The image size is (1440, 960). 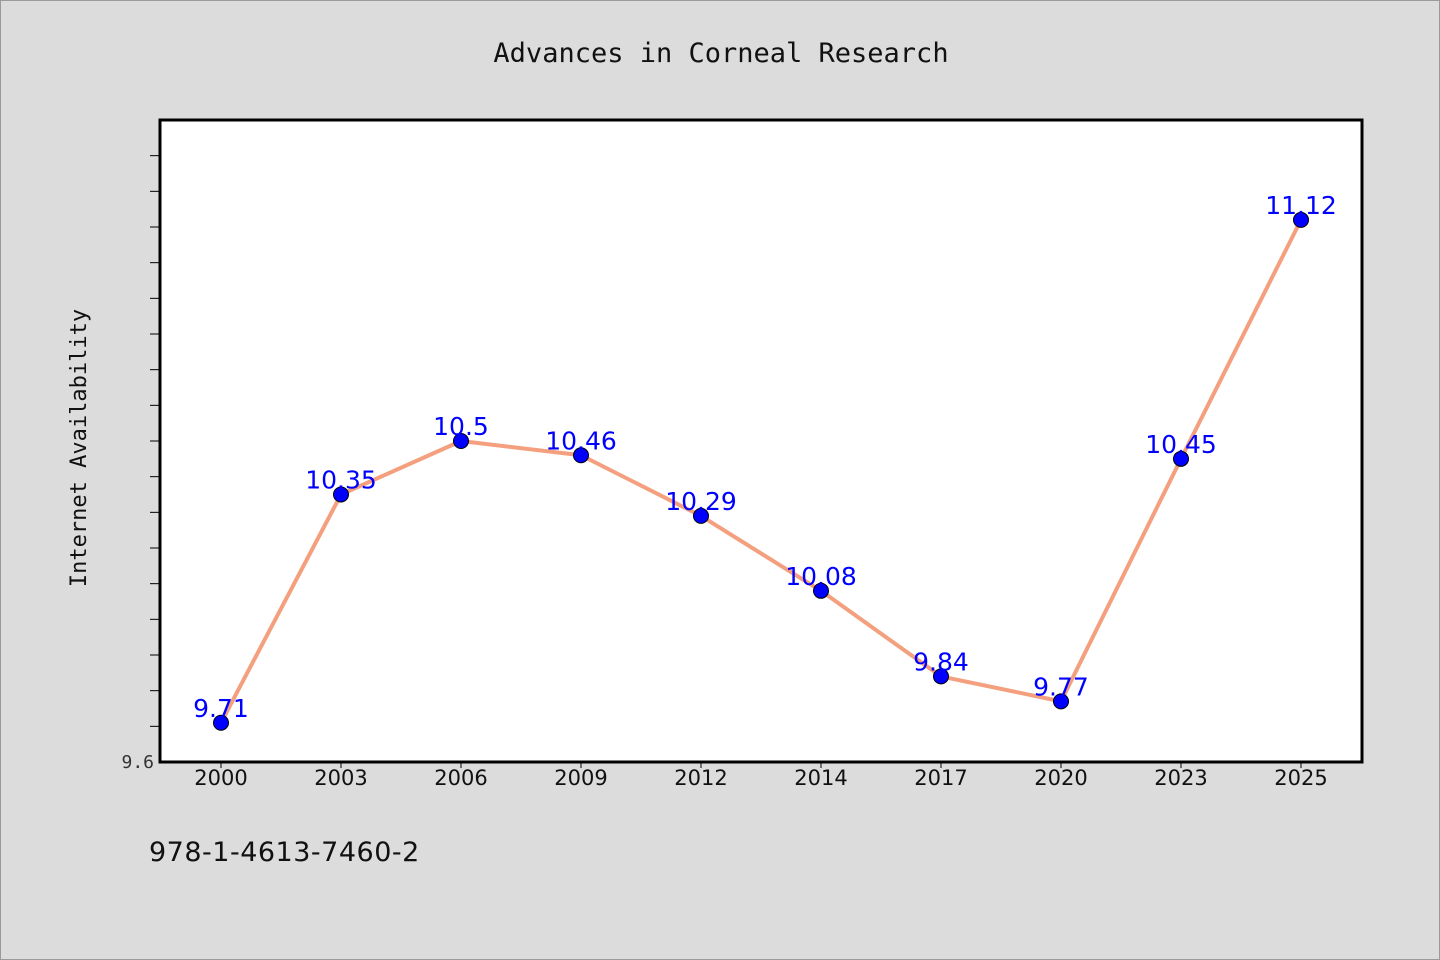 I want to click on x-axis-ticks: 2000 2003 2006 2009 2012 2014 2017 2020 2023 2025, so click(x=761, y=776).